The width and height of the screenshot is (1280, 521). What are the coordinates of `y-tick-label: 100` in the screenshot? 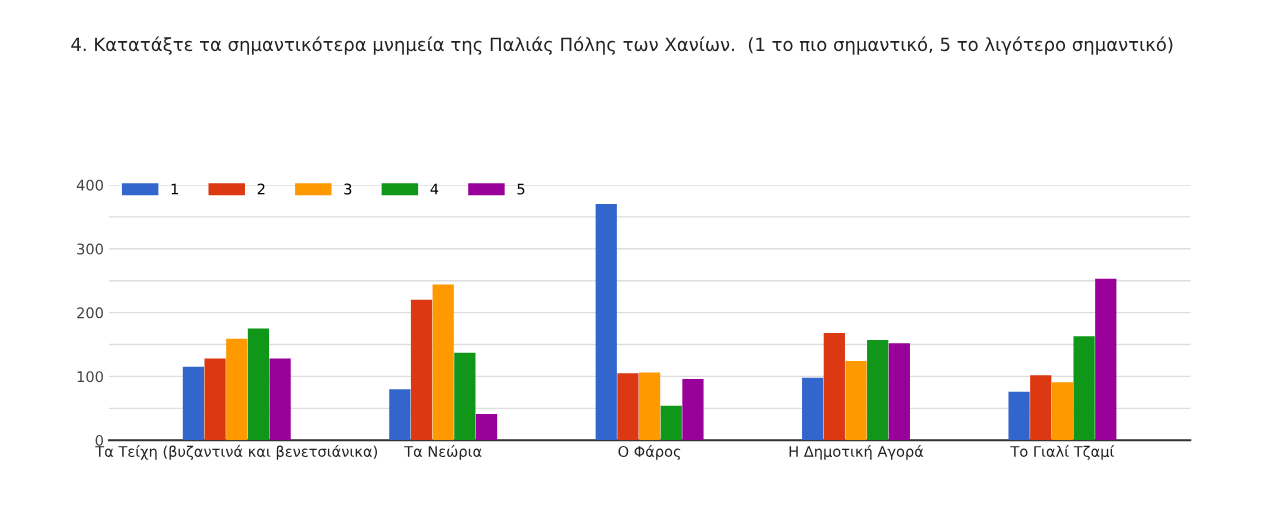 It's located at (90, 377).